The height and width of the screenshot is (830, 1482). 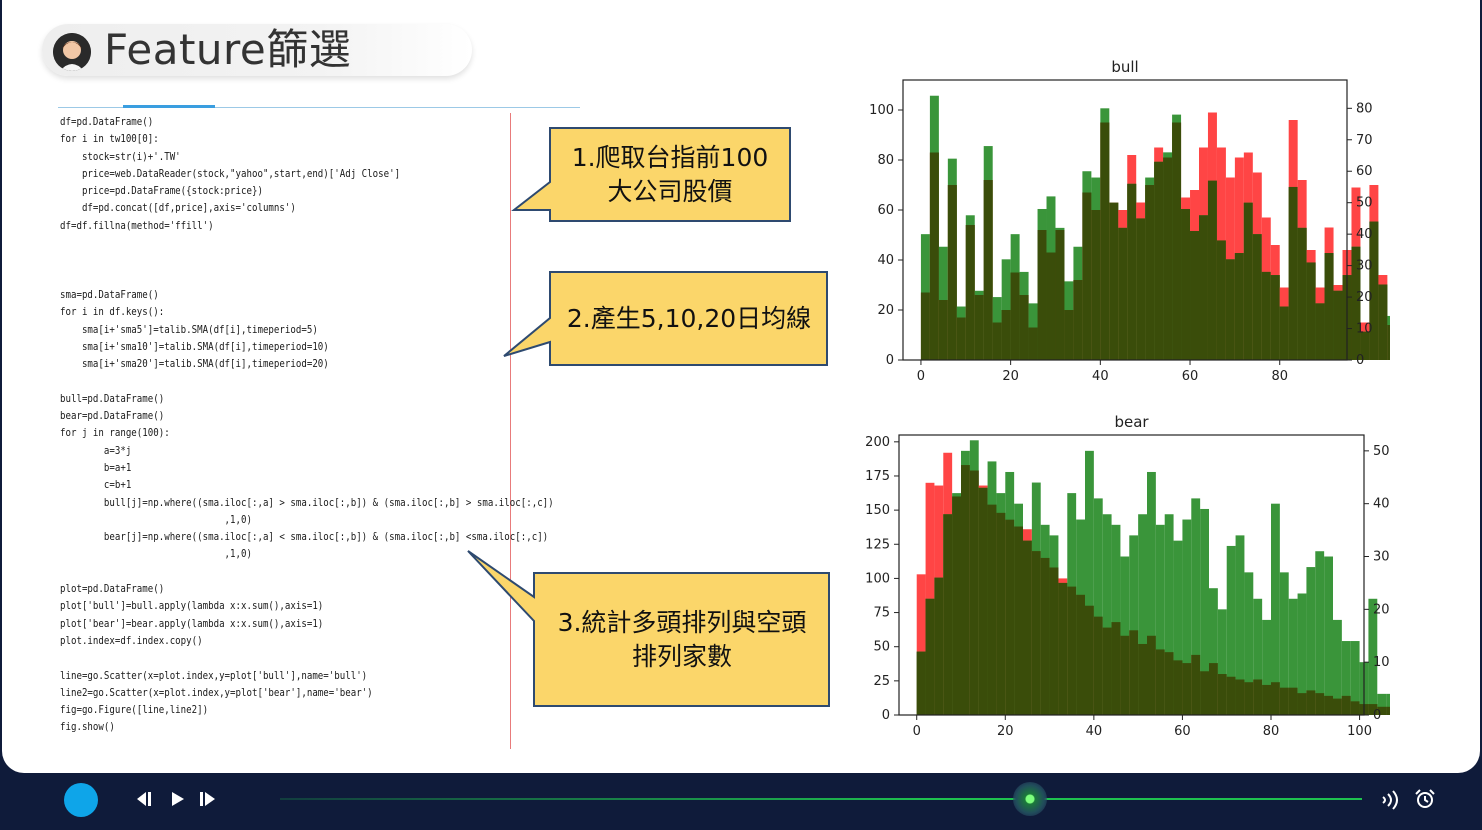 I want to click on right-tick-label: 60, so click(x=1364, y=171).